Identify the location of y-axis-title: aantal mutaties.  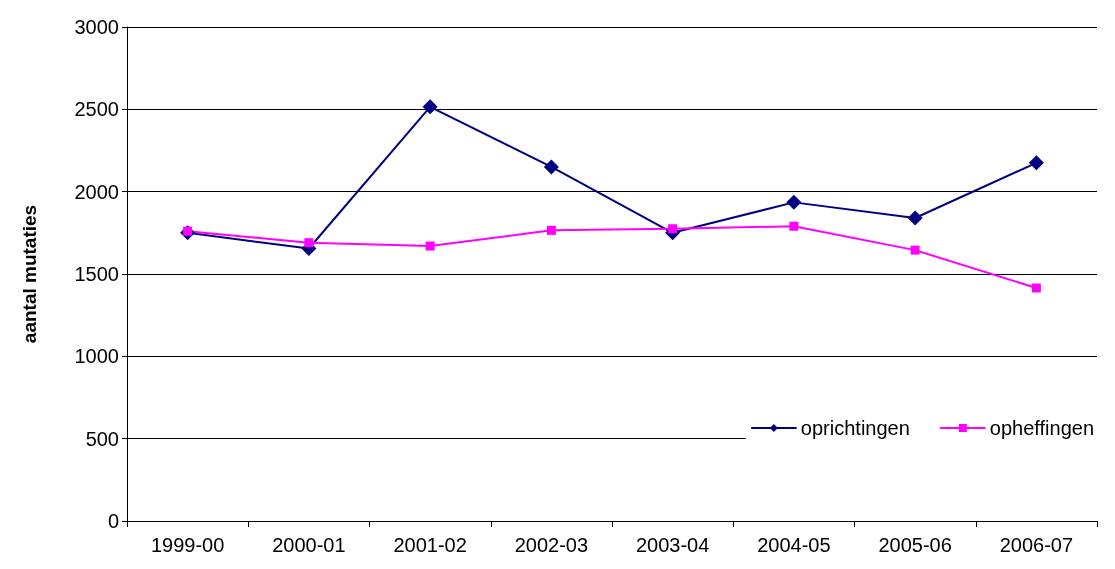
(29, 274).